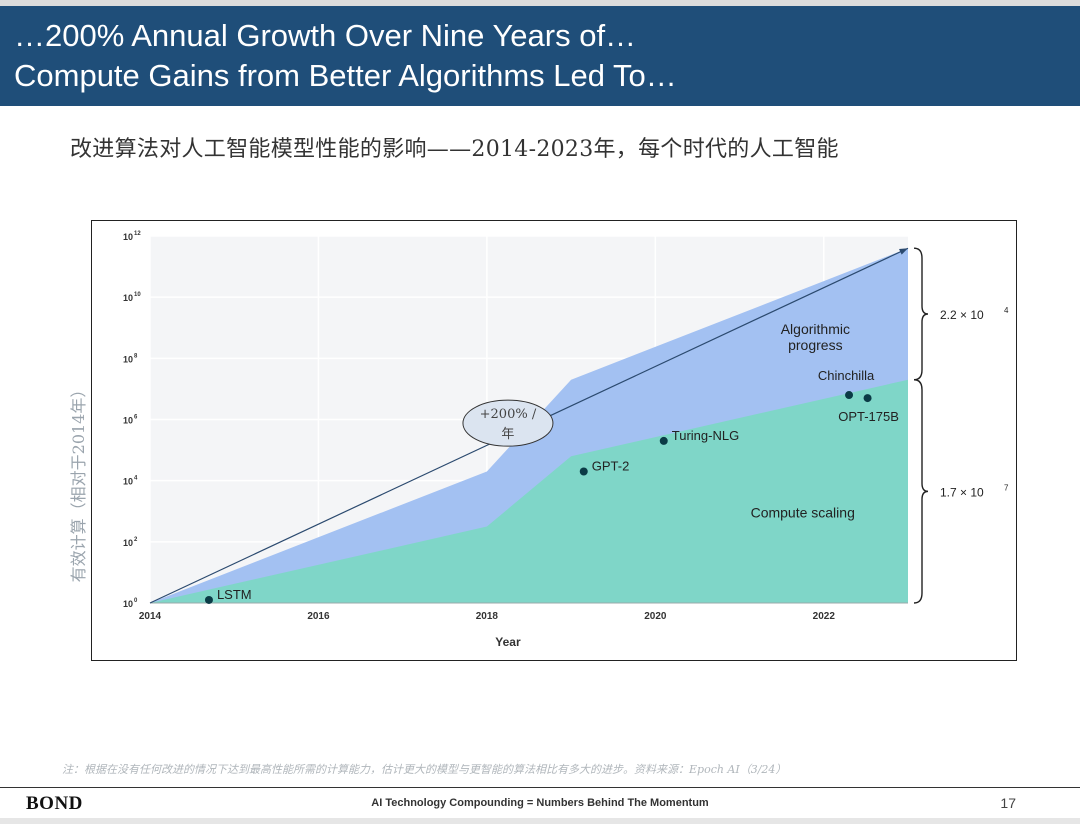  Describe the element at coordinates (655, 616) in the screenshot. I see `x-tick-label: 2020` at that location.